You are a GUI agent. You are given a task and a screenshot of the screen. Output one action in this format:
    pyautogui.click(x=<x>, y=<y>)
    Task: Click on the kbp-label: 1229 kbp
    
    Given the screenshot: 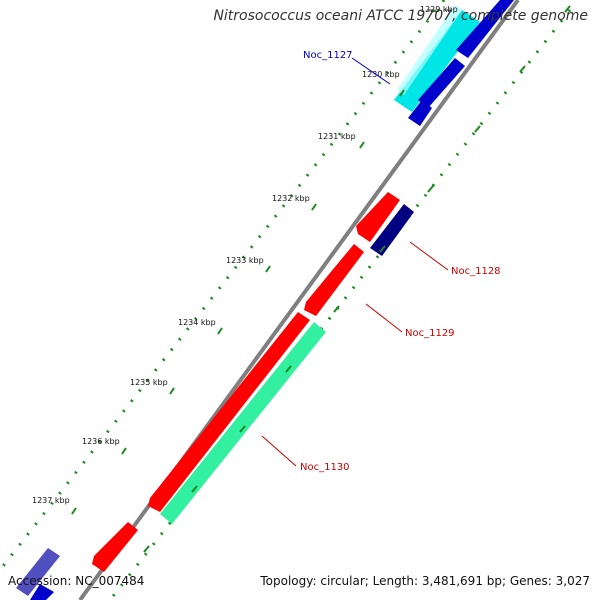 What is the action you would take?
    pyautogui.click(x=439, y=9)
    